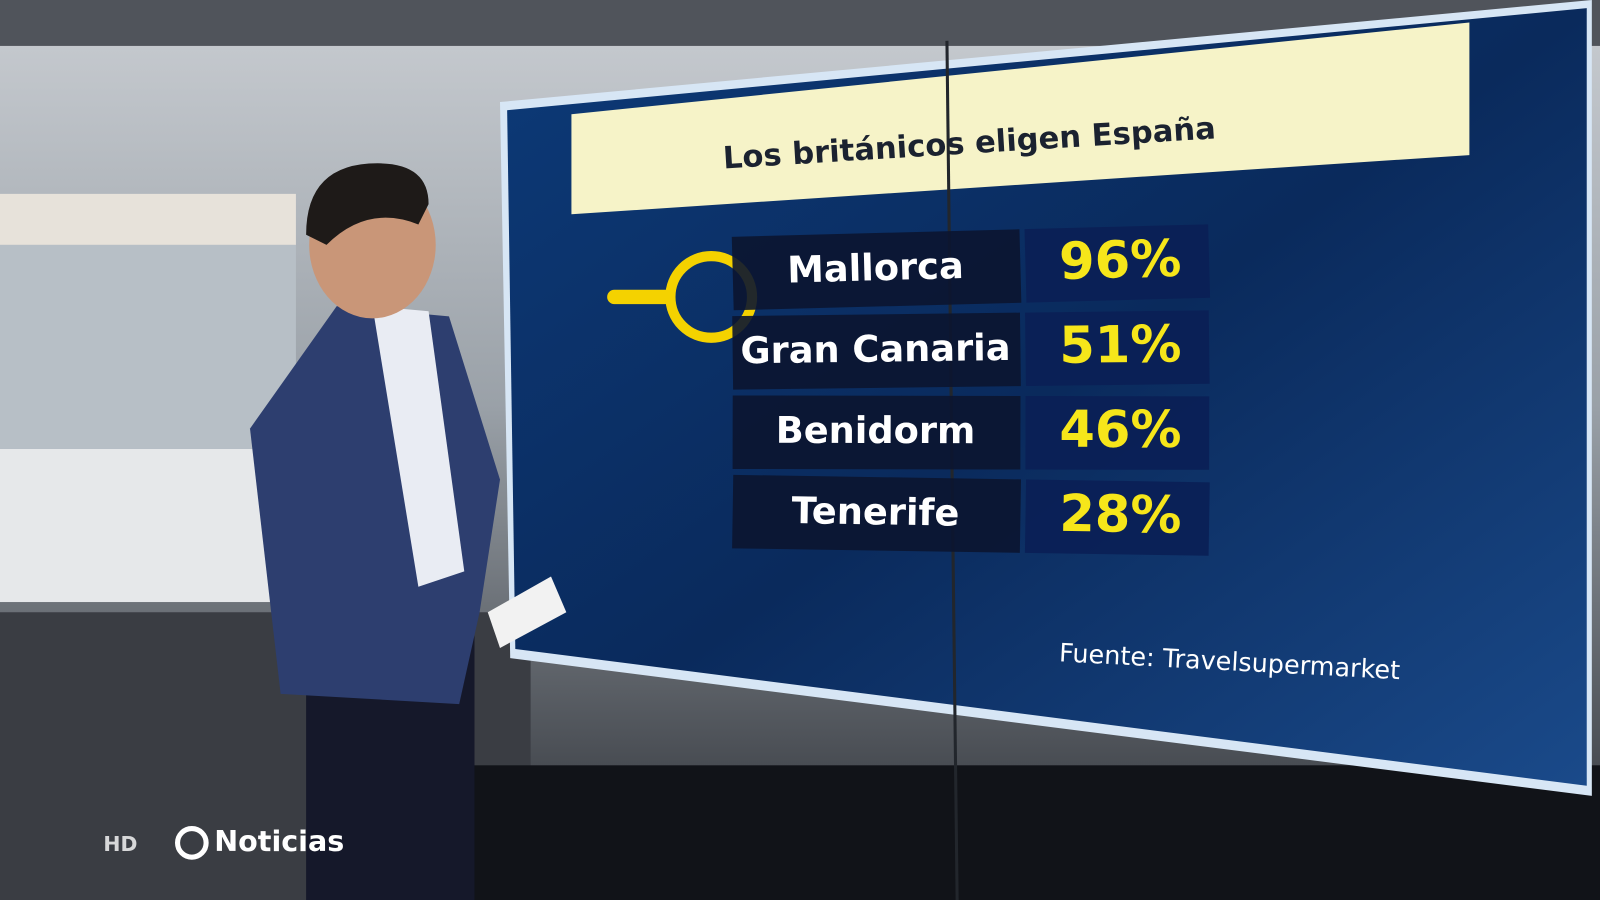 This screenshot has width=1600, height=900. What do you see at coordinates (1120, 261) in the screenshot?
I see `share-value: 96%` at bounding box center [1120, 261].